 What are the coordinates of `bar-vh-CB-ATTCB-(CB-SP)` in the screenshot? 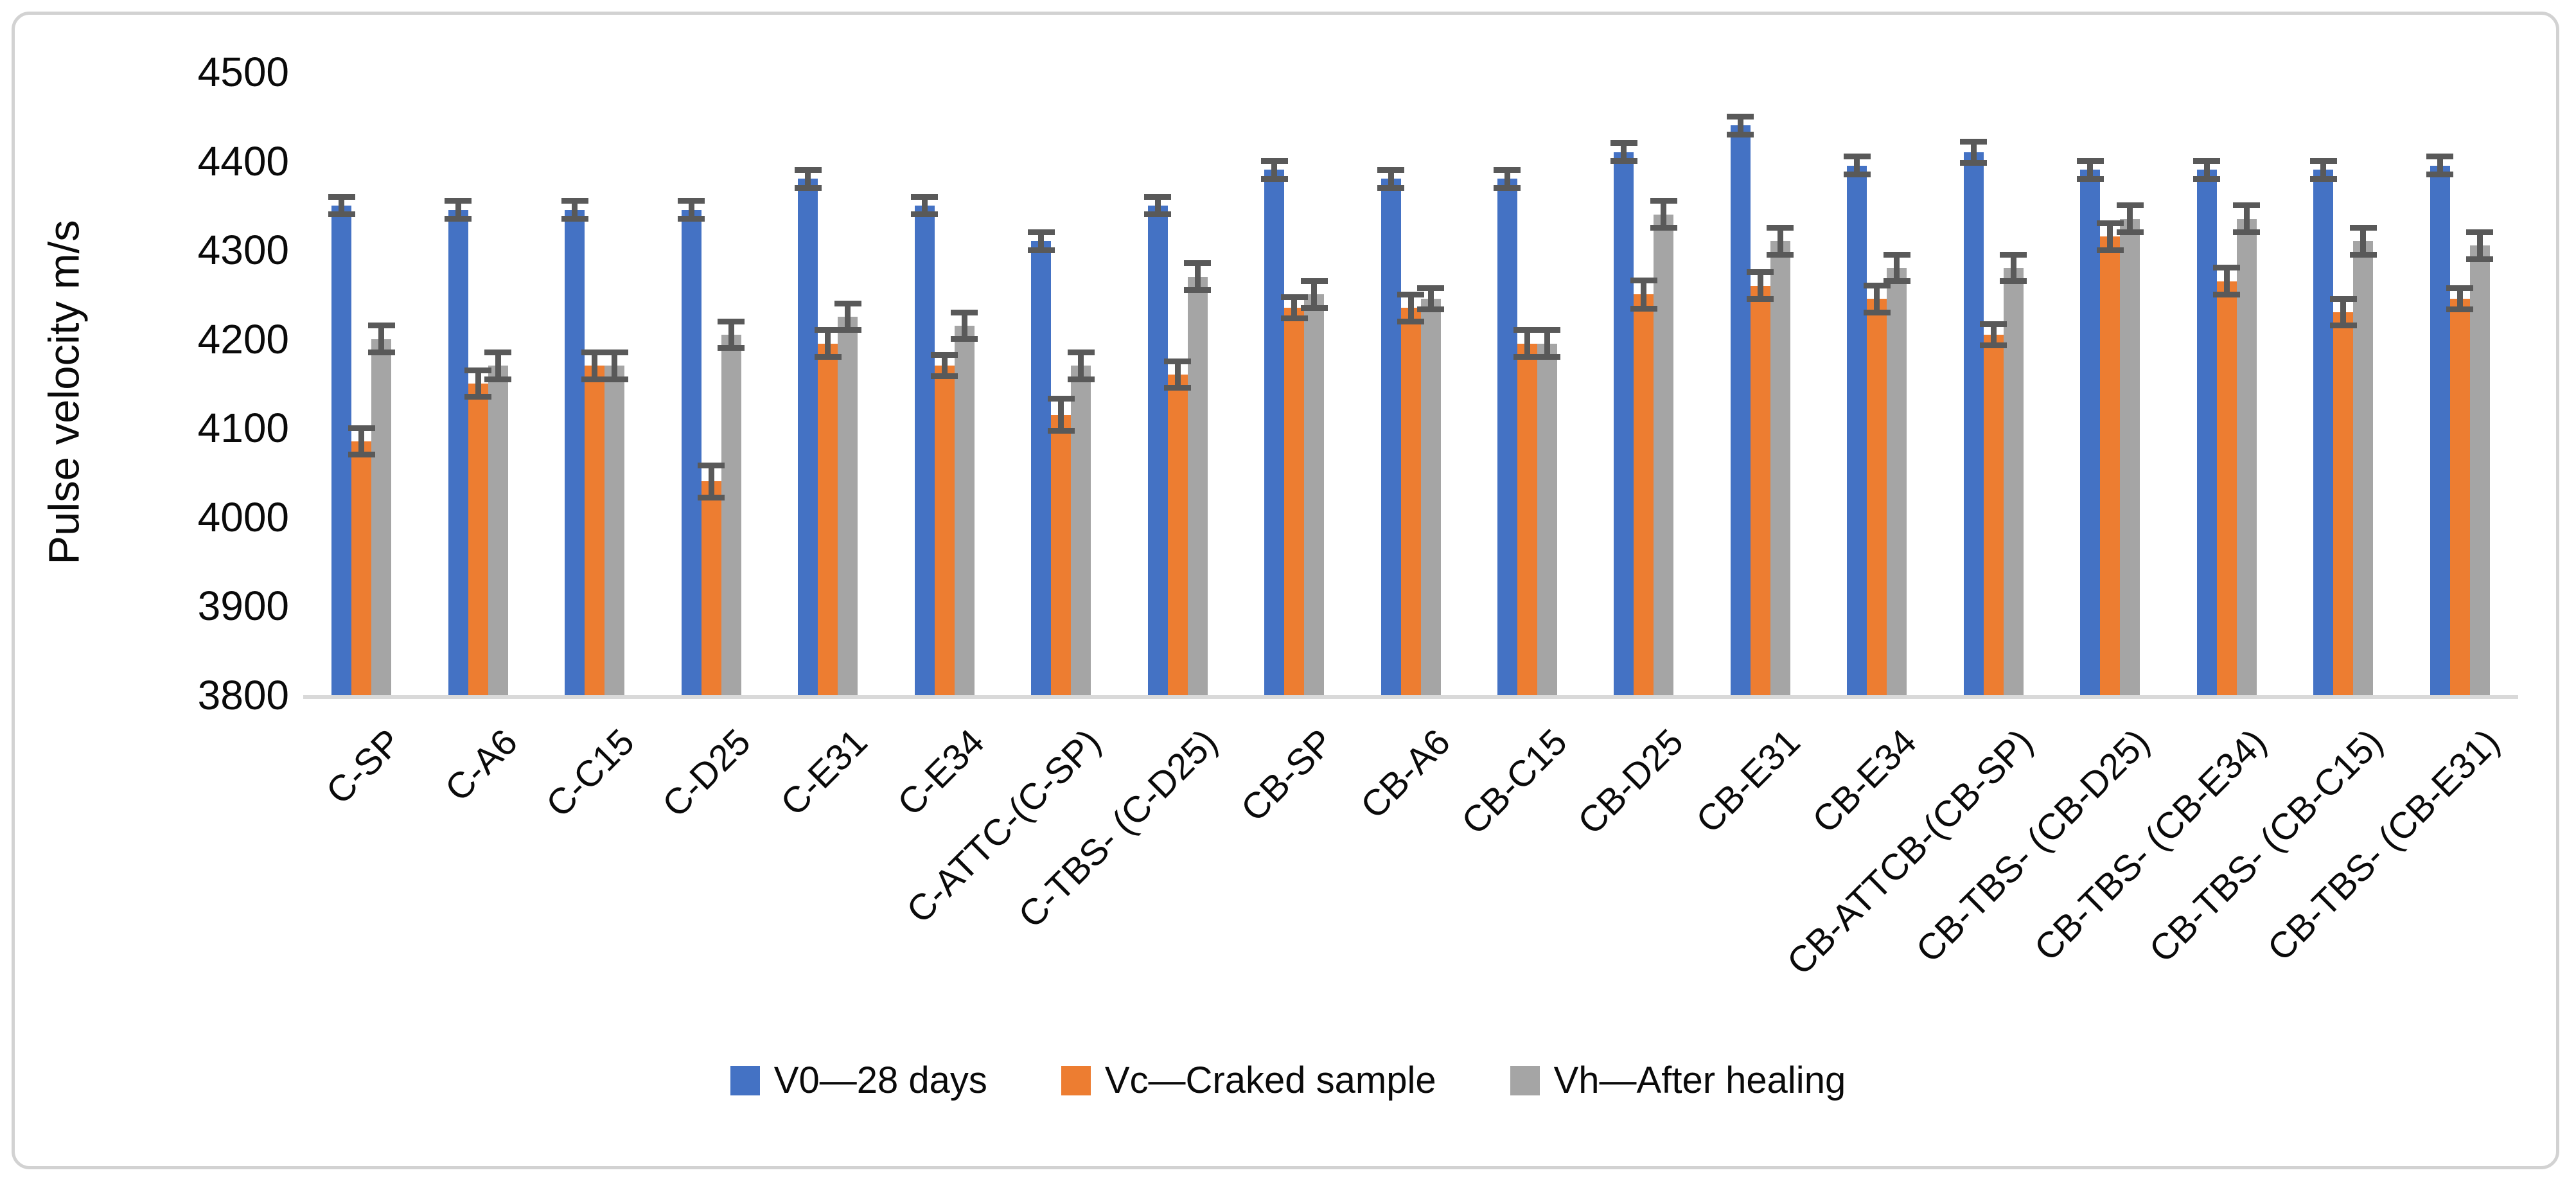 It's located at (2013, 481).